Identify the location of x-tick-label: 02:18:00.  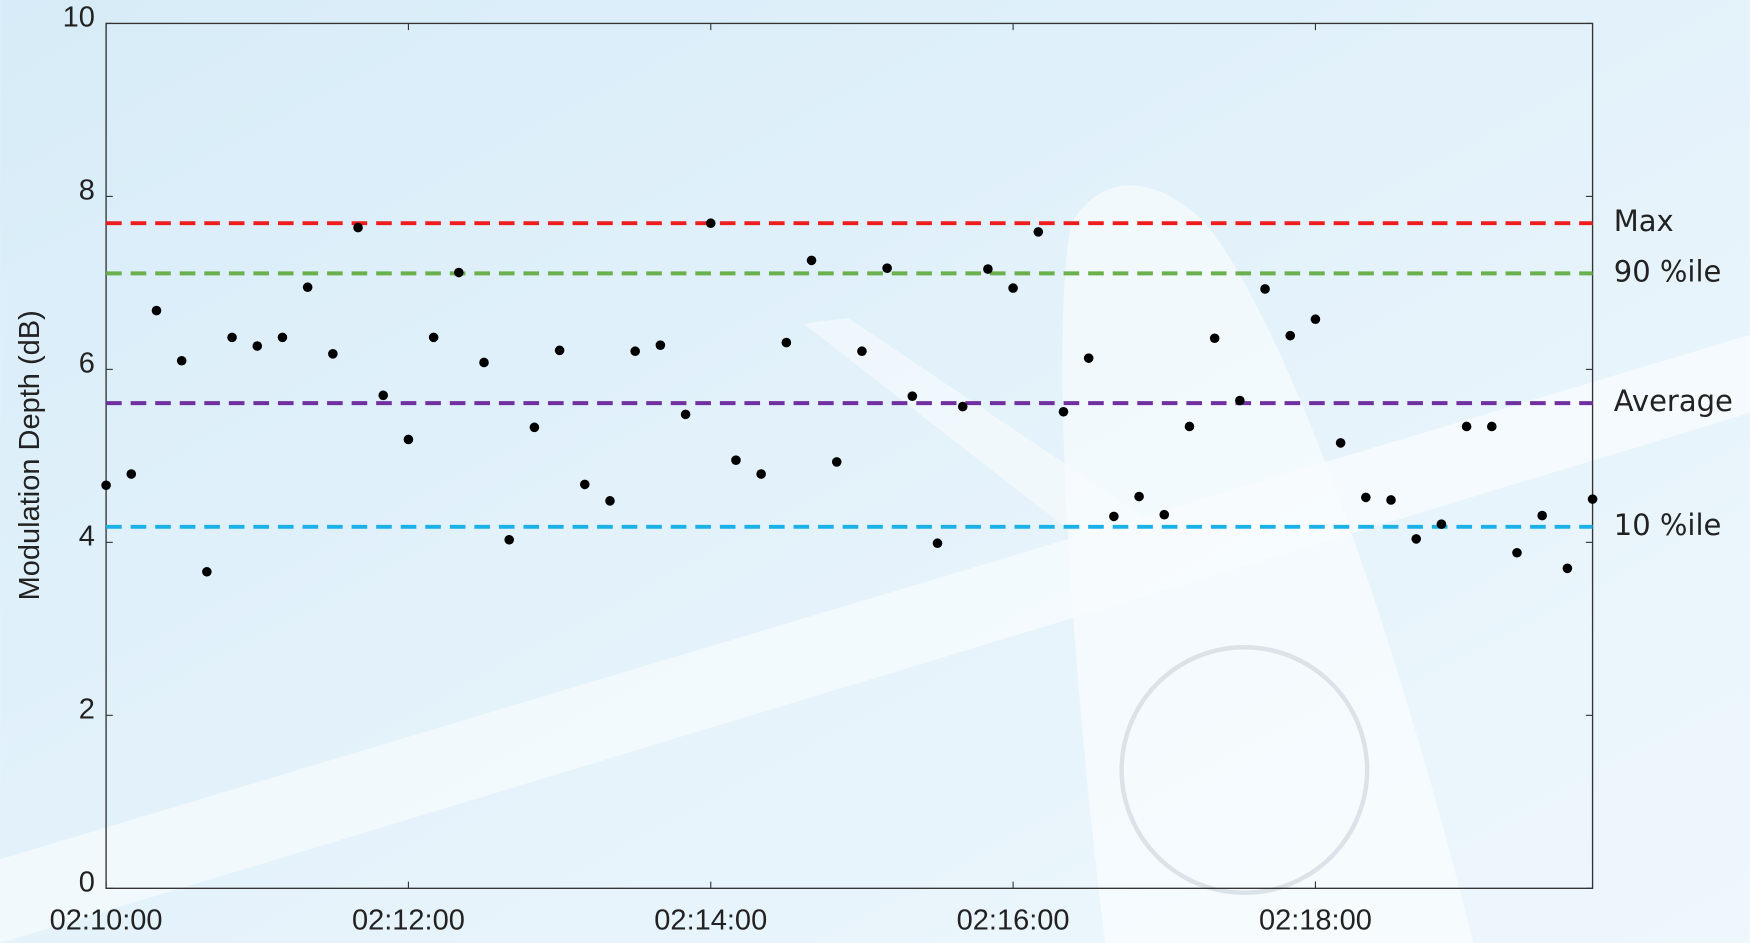
(1315, 920).